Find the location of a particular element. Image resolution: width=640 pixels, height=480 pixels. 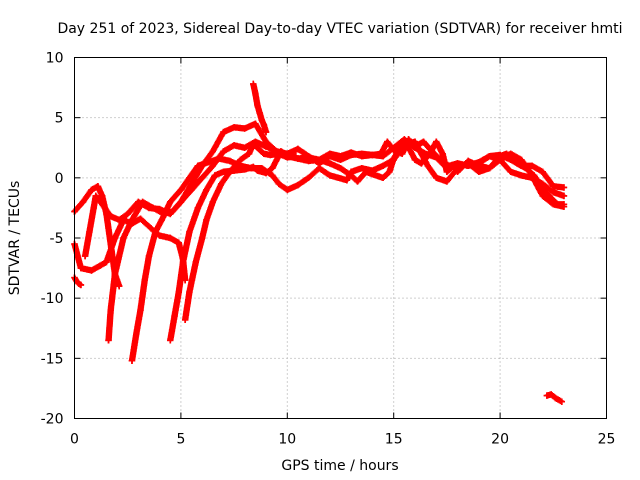

y-tick-label: -15 is located at coordinates (52, 359).